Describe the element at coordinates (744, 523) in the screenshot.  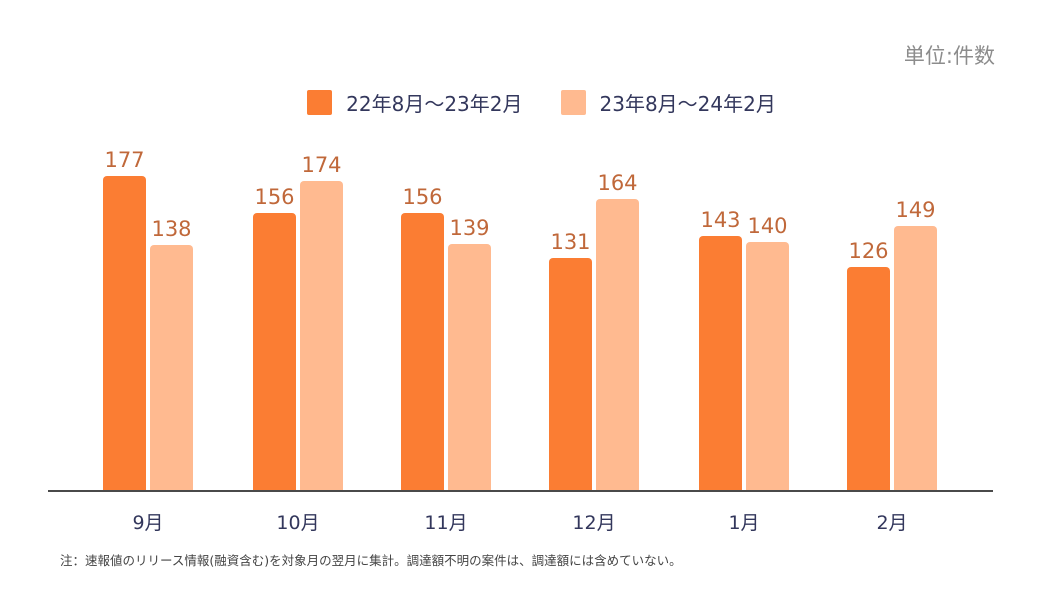
I see `x-tick-label: 1月` at that location.